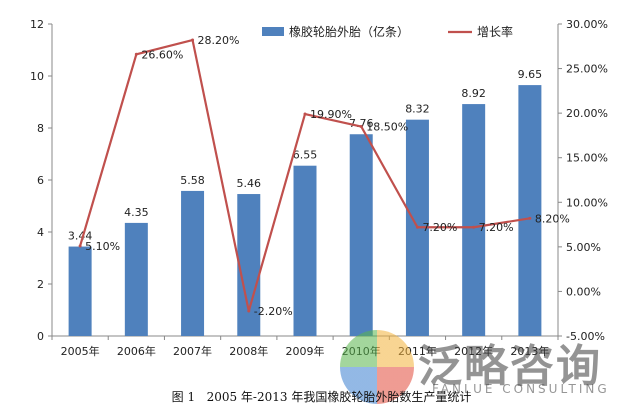 The height and width of the screenshot is (414, 643). I want to click on left-tick-label: 10, so click(37, 76).